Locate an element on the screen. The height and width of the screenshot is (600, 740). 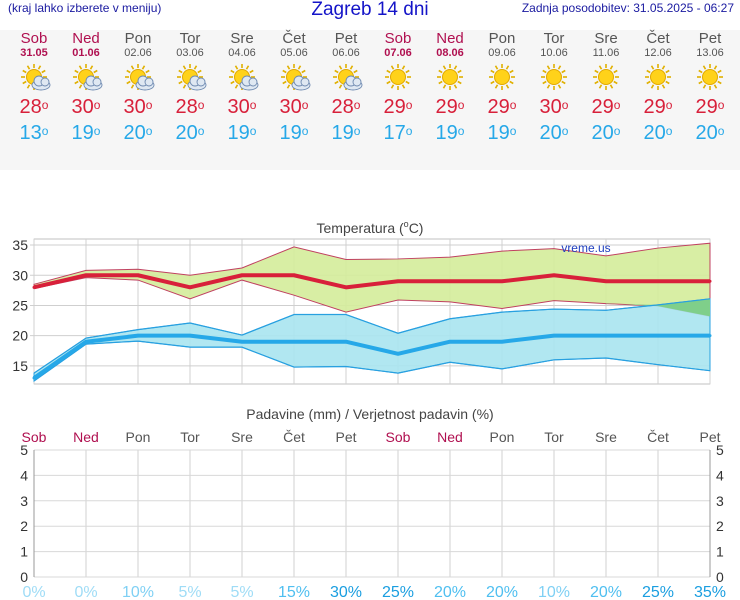
x-day-label: Pon is located at coordinates (138, 437).